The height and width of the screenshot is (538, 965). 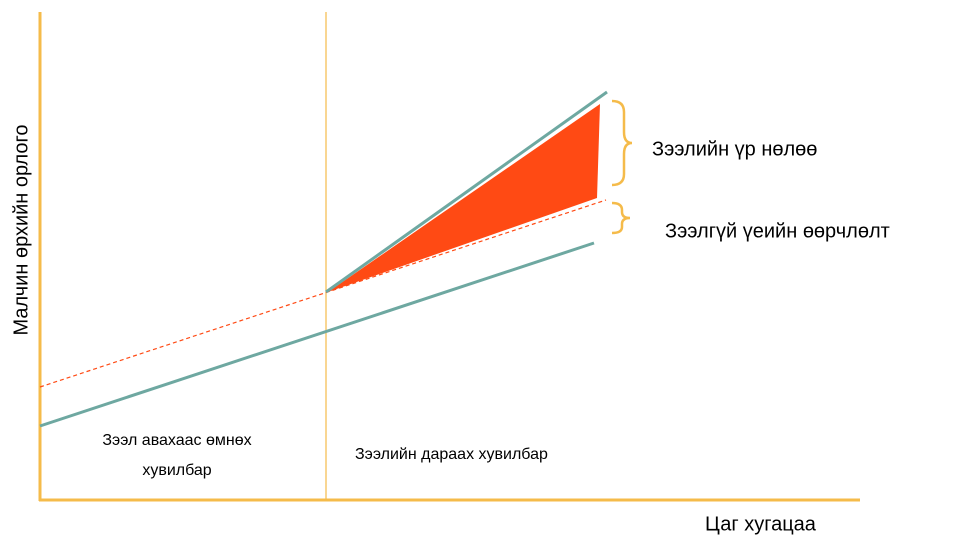 What do you see at coordinates (777, 231) in the screenshot?
I see `change-label: Зээлгүй үеийн өөрчлөлт` at bounding box center [777, 231].